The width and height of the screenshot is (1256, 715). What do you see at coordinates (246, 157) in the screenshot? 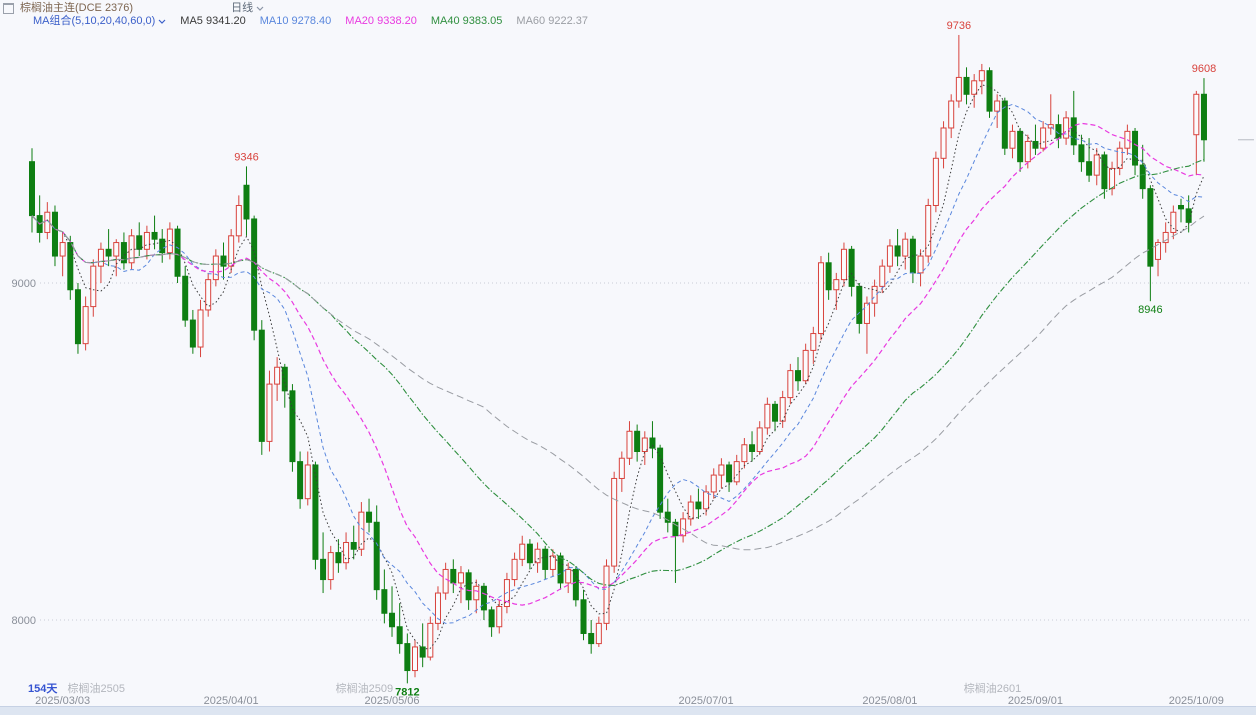
I see `price-marker-9346: 9346` at bounding box center [246, 157].